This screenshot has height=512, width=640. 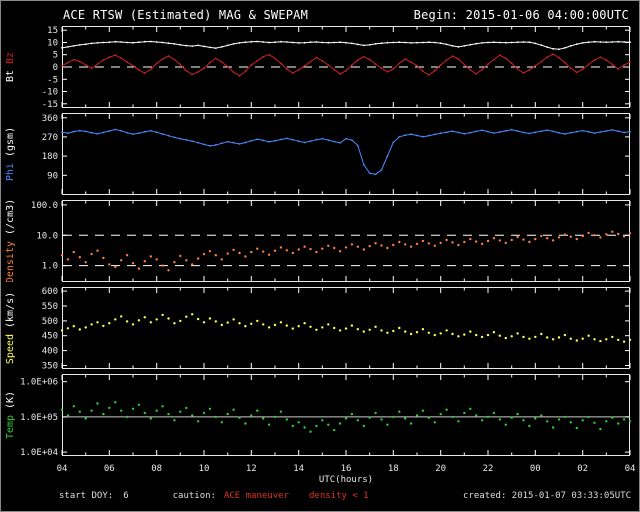 I want to click on svg-text: 06, so click(x=109, y=469).